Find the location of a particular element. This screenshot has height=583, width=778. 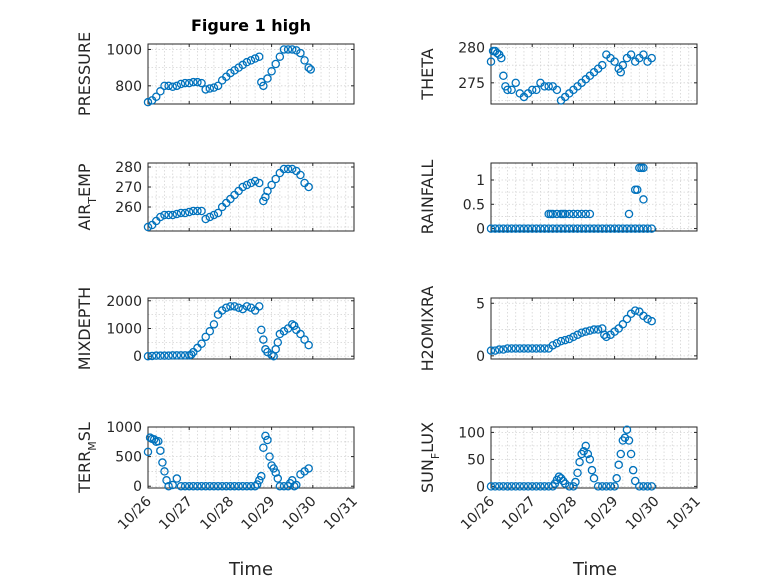

subplot-pressure: 800 1000 PRESSURE is located at coordinates (215, 74).